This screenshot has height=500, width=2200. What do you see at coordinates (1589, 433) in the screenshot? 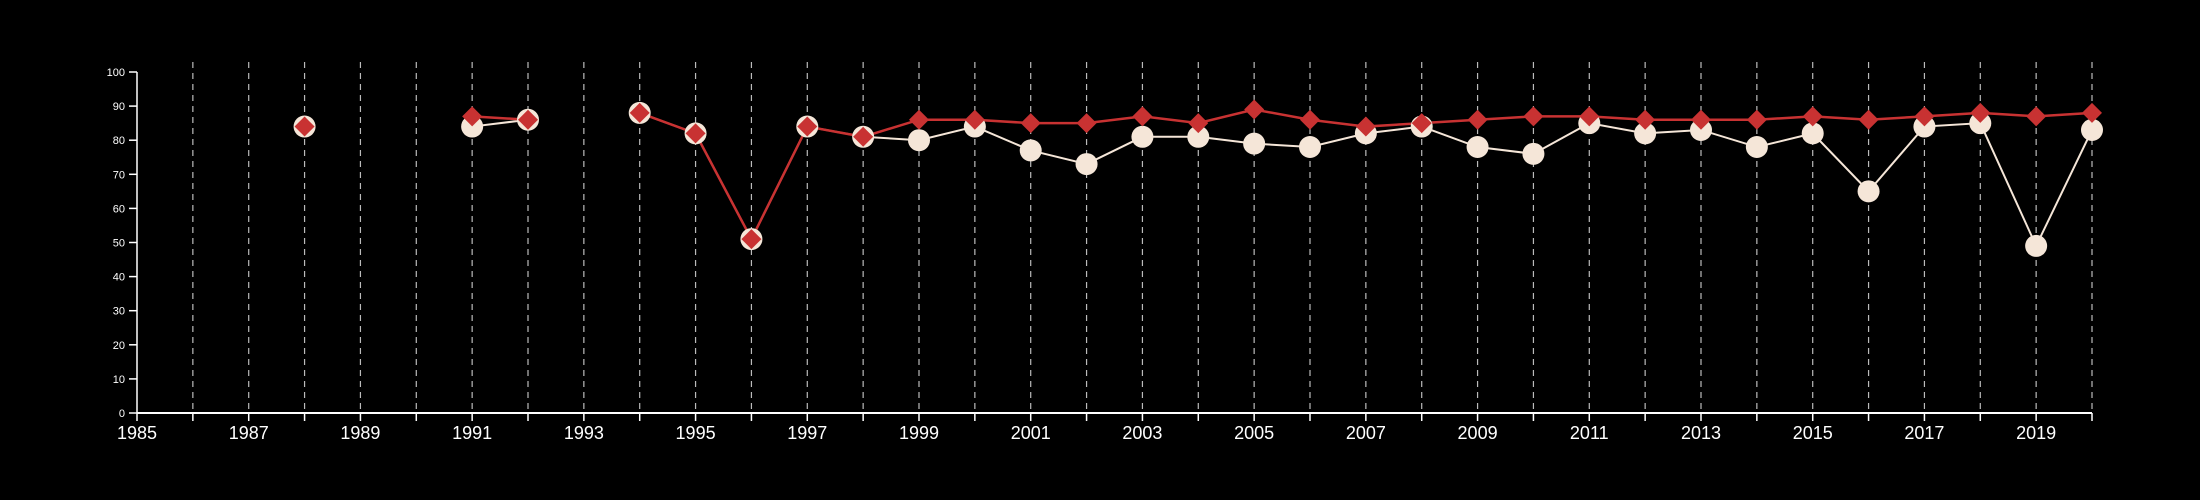
I see `x-tick-label: 2011` at bounding box center [1589, 433].